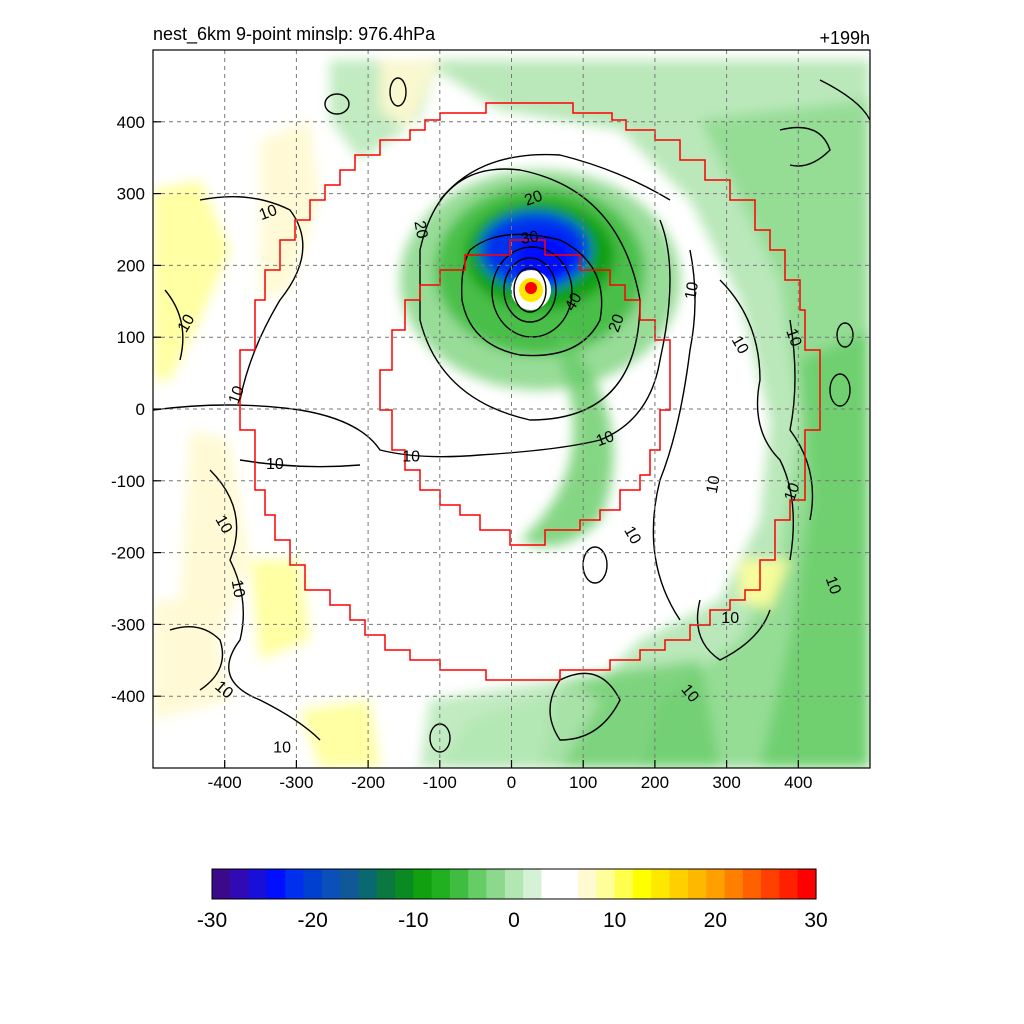 This screenshot has width=1024, height=1024. Describe the element at coordinates (844, 38) in the screenshot. I see `forecast-hour-label: +199h` at that location.